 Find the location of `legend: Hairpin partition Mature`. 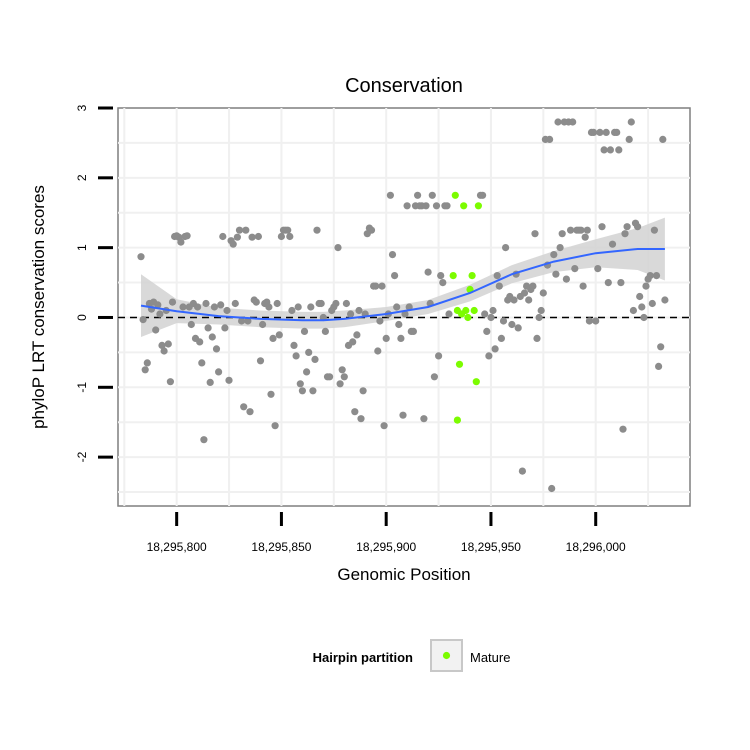

legend: Hairpin partition Mature is located at coordinates (411, 655).